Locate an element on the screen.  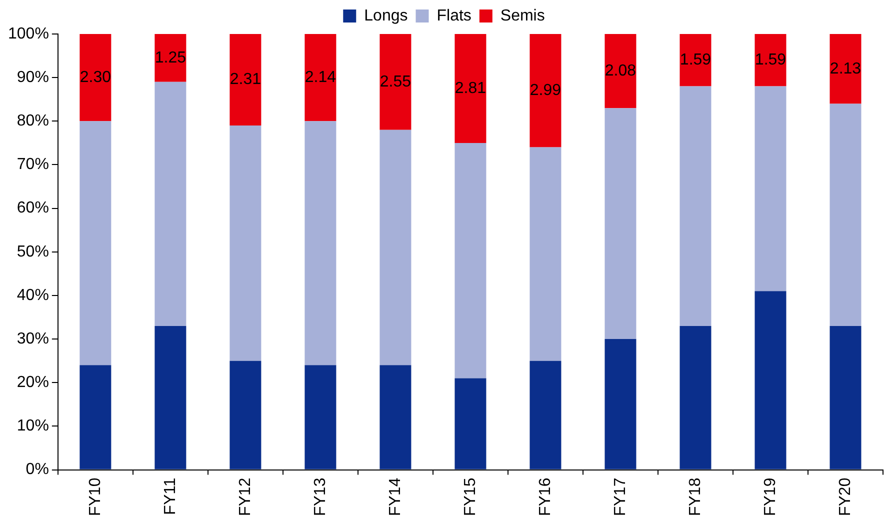
y-tick-label: 40% is located at coordinates (32, 295).